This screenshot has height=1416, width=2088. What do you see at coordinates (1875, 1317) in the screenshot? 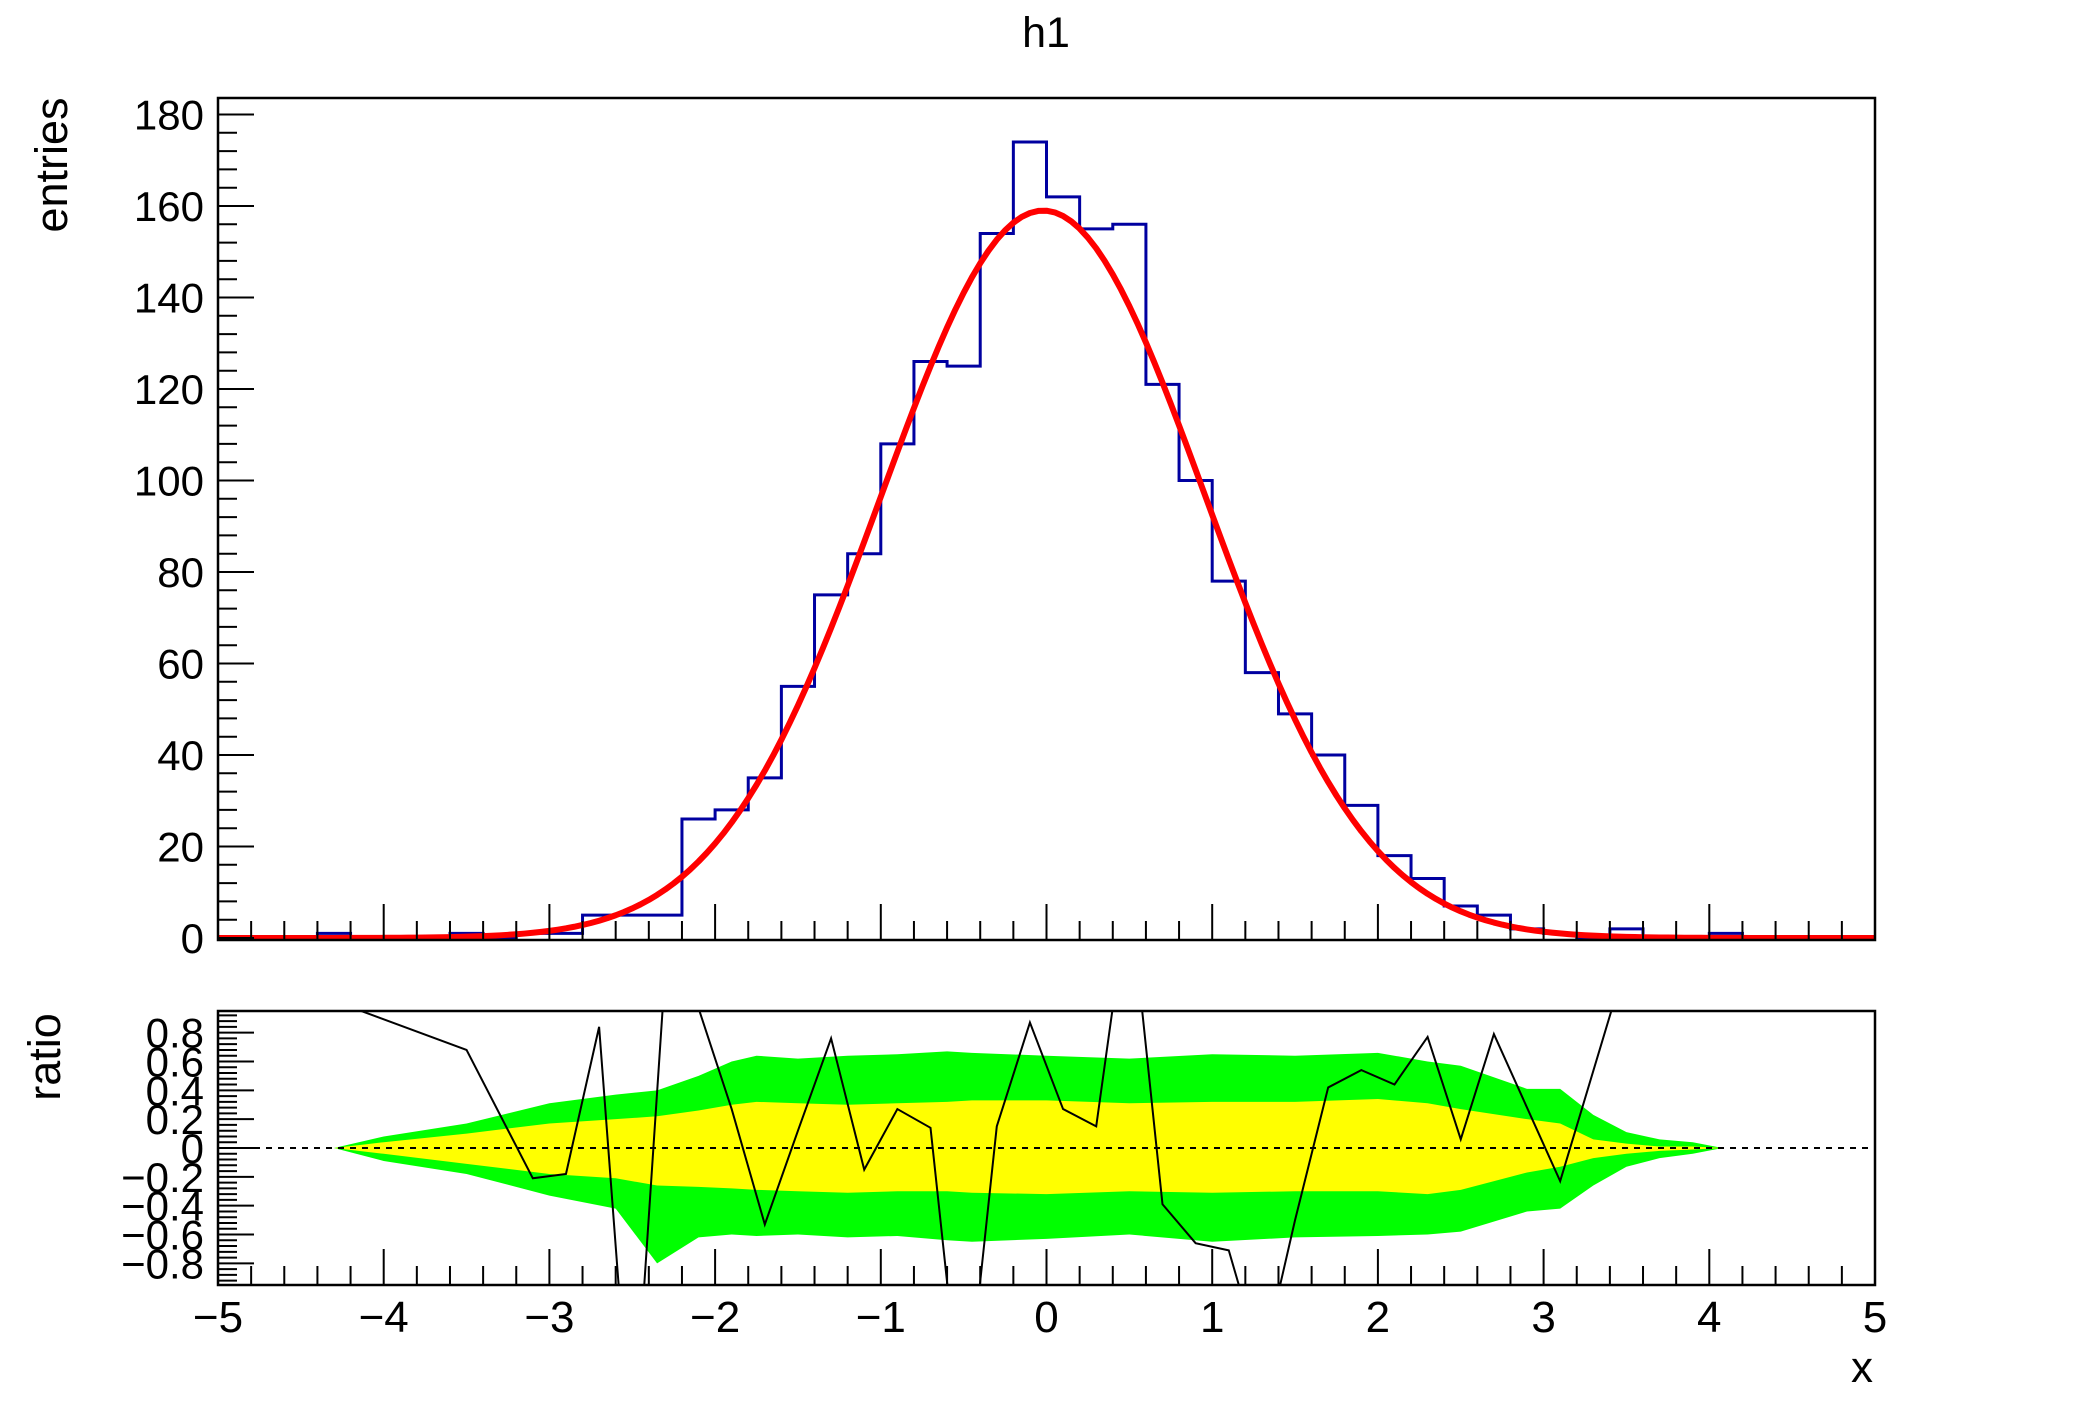
I see `x-tick-label: 5` at bounding box center [1875, 1317].